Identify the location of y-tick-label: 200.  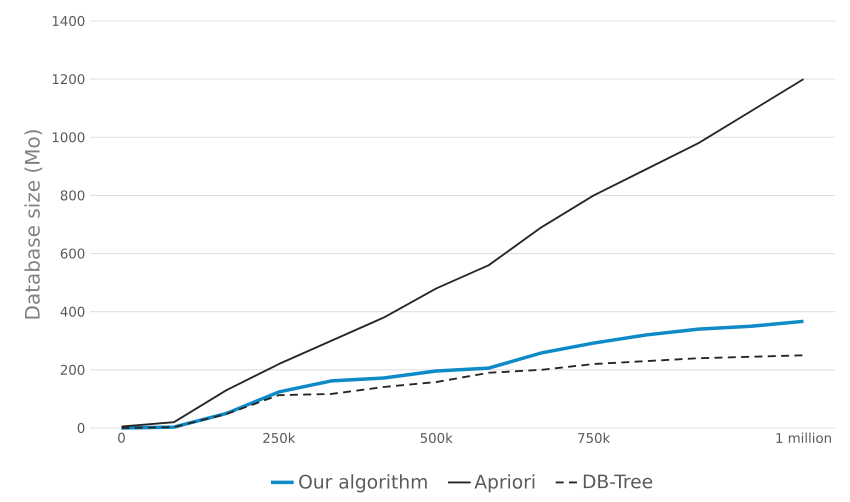
(72, 369).